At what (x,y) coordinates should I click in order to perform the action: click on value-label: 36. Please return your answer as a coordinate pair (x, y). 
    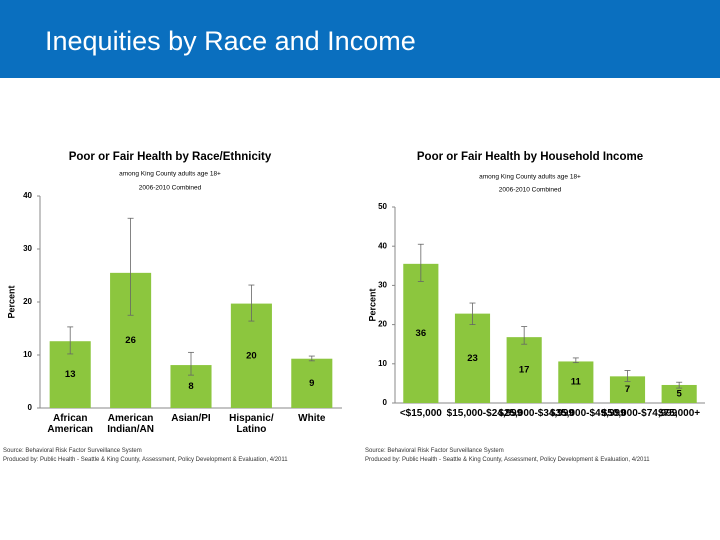
    Looking at the image, I should click on (421, 333).